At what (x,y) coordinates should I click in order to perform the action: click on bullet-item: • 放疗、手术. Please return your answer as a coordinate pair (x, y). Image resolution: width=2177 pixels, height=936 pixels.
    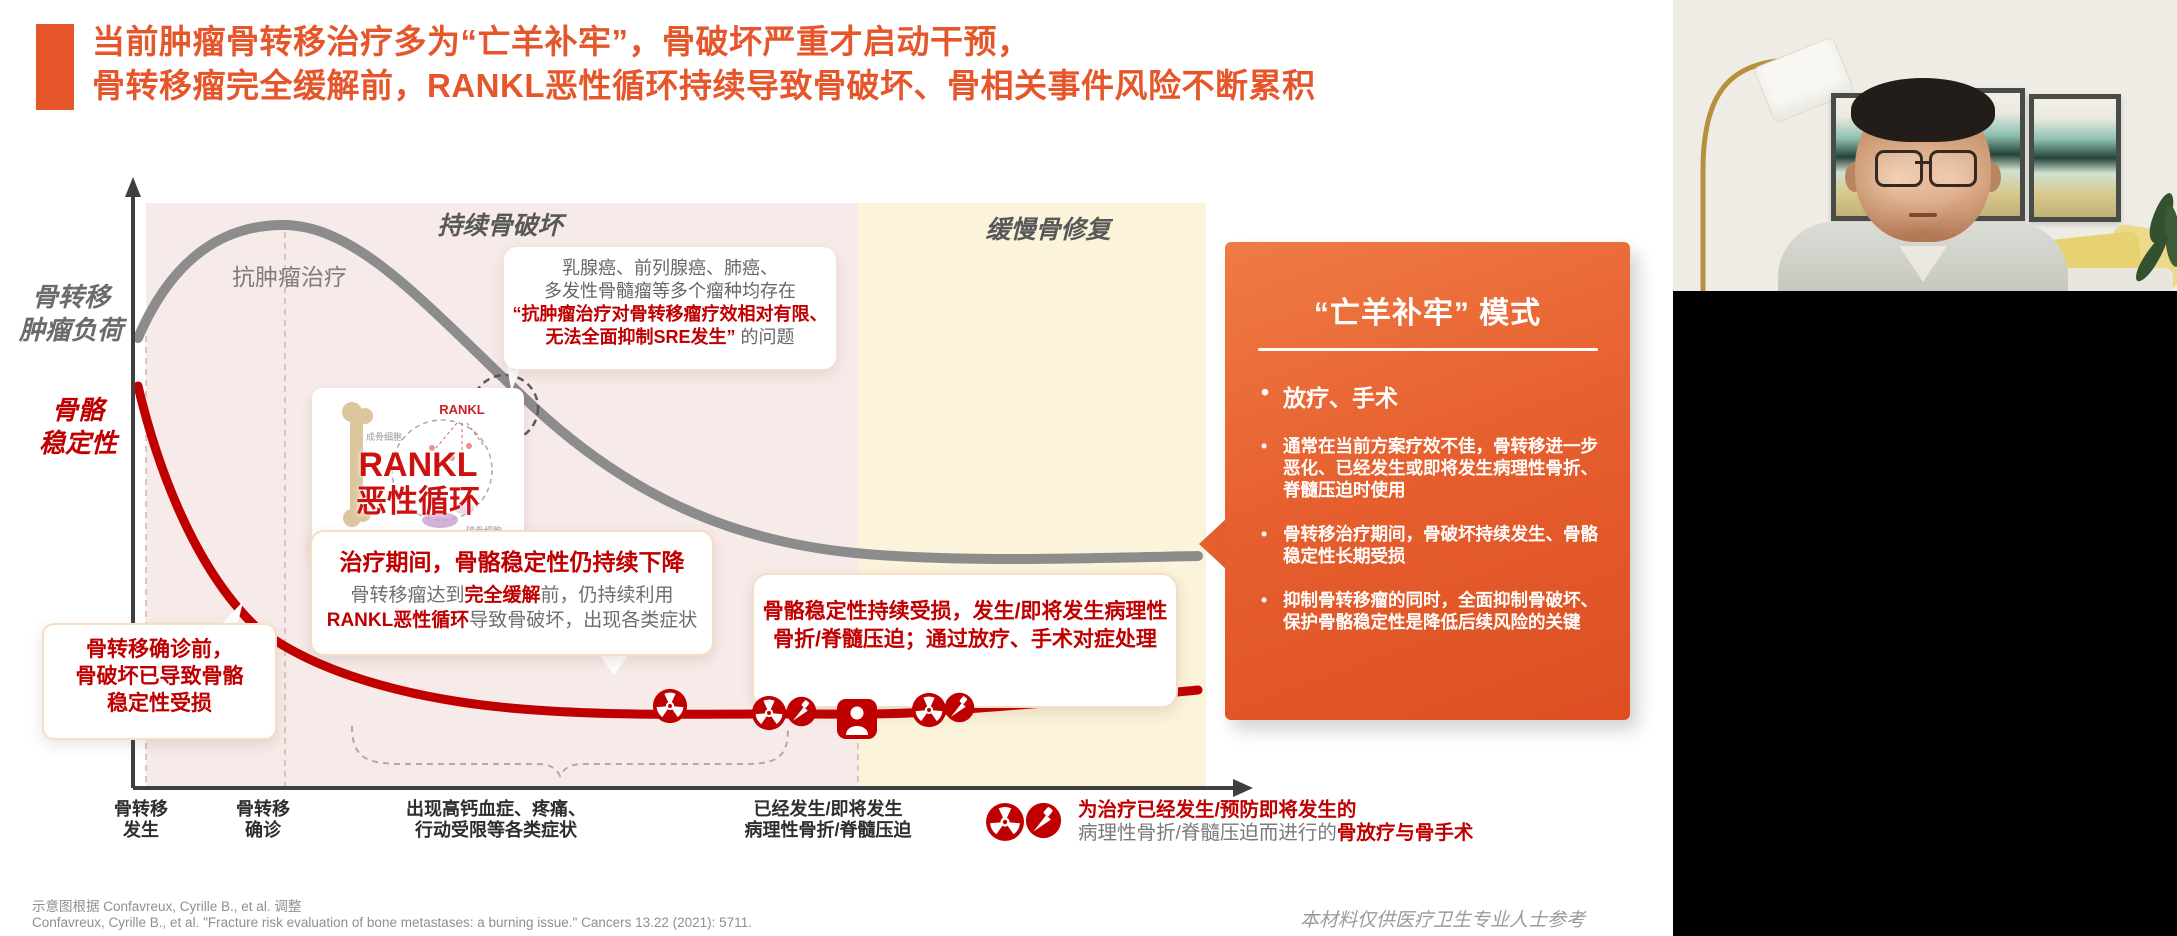
    Looking at the image, I should click on (1329, 395).